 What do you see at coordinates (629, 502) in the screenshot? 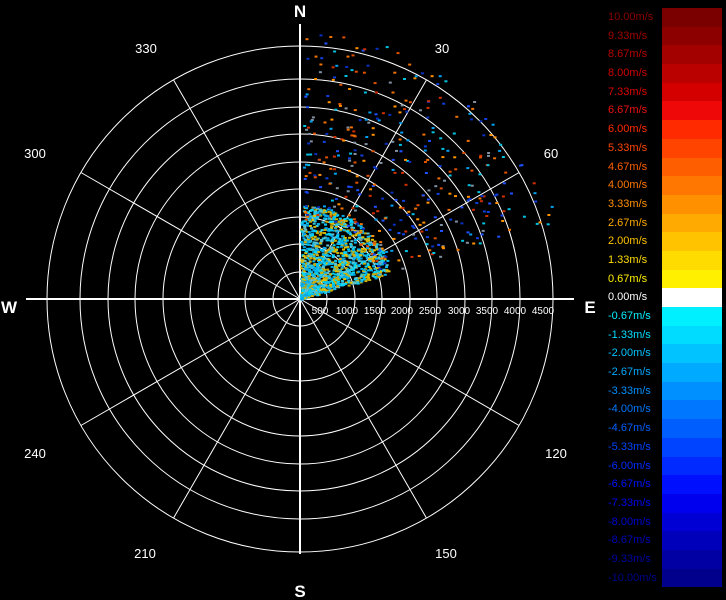
I see `legend-label: -7.33m/s` at bounding box center [629, 502].